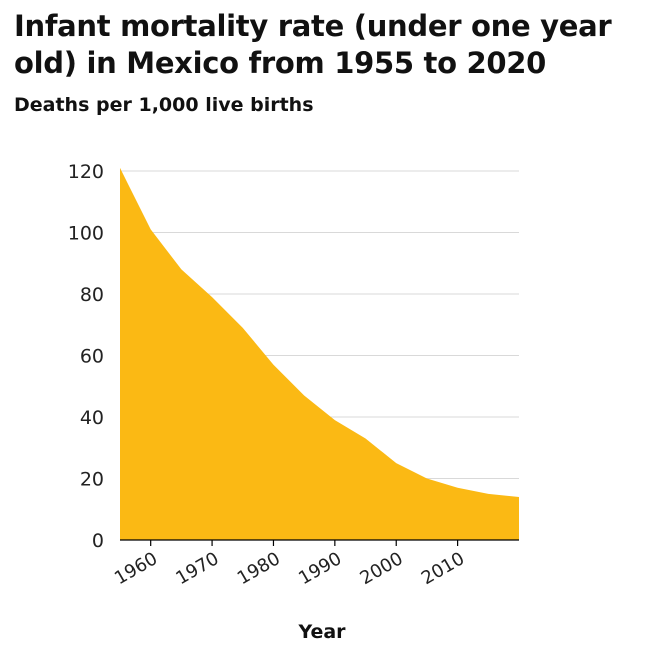  I want to click on y-tick-label-100: 100, so click(86, 234).